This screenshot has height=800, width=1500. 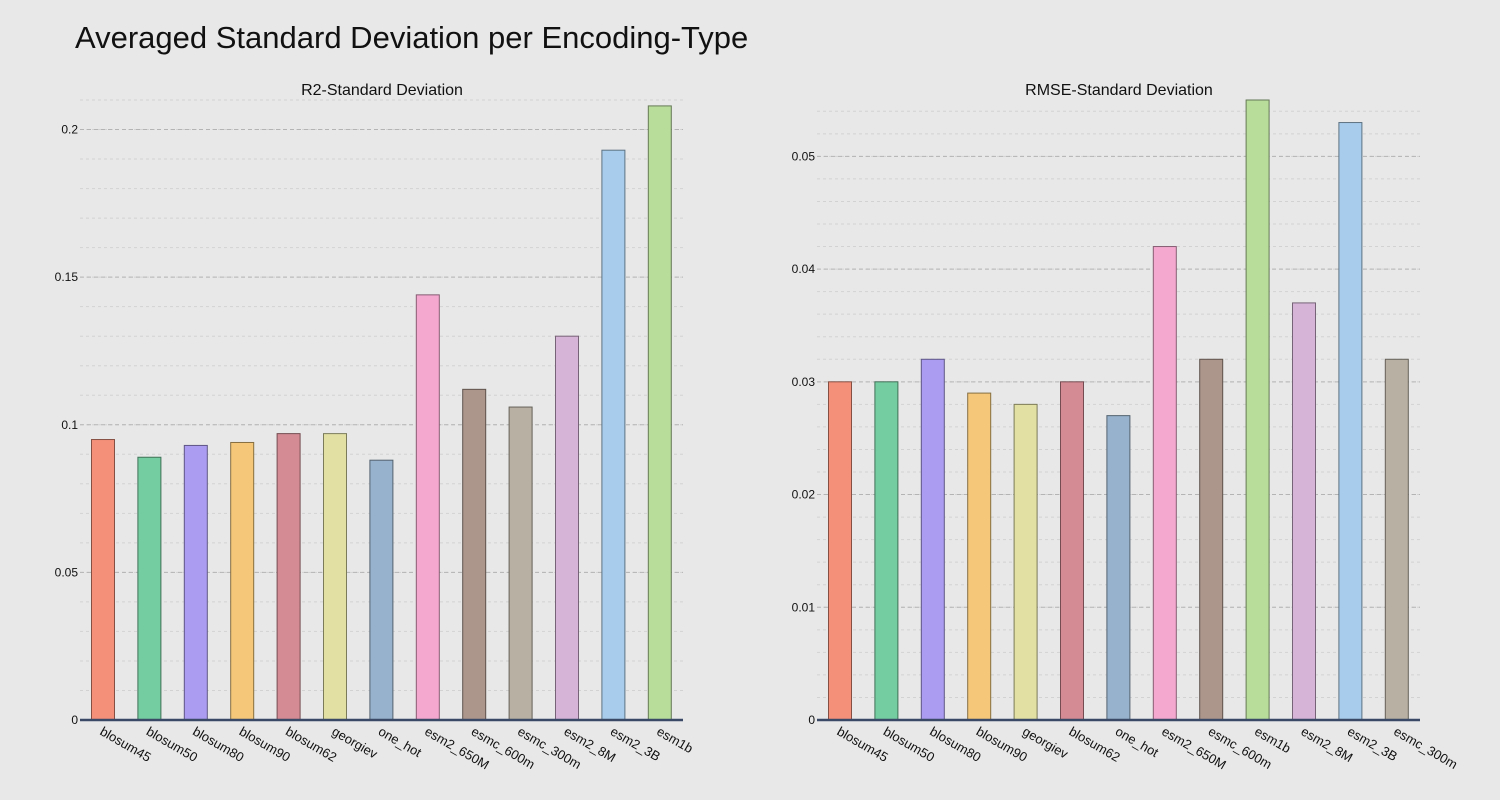 What do you see at coordinates (804, 269) in the screenshot?
I see `y-tick-label: 0.04` at bounding box center [804, 269].